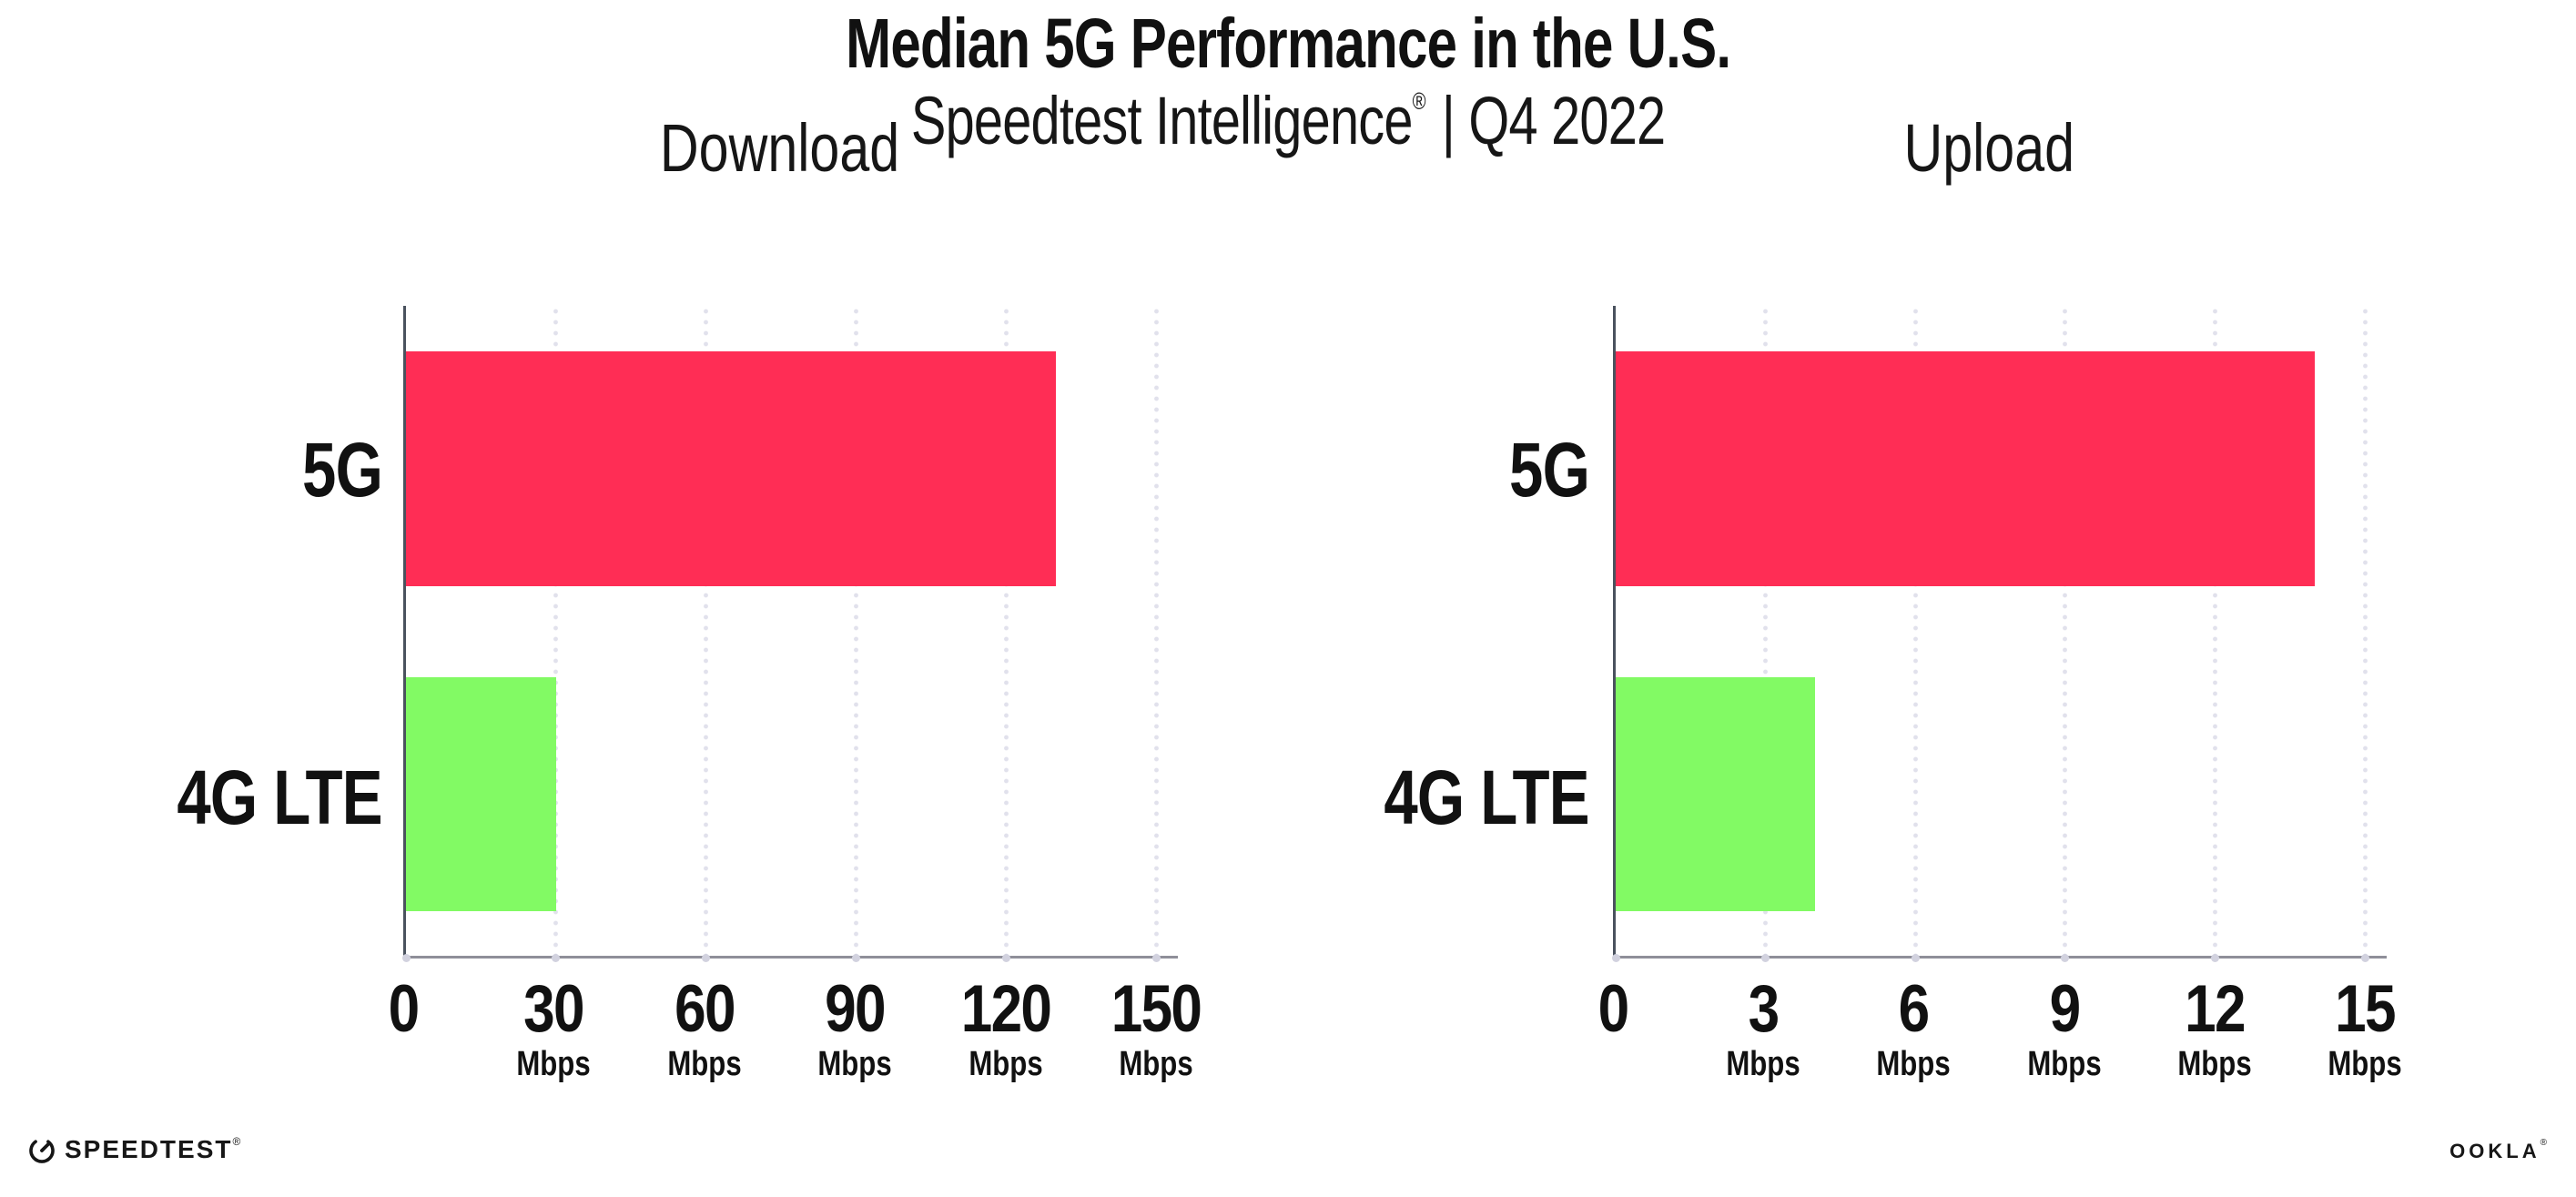 Image resolution: width=2576 pixels, height=1197 pixels. I want to click on upload-category-labels: 5G 4G LTE, so click(1468, 633).